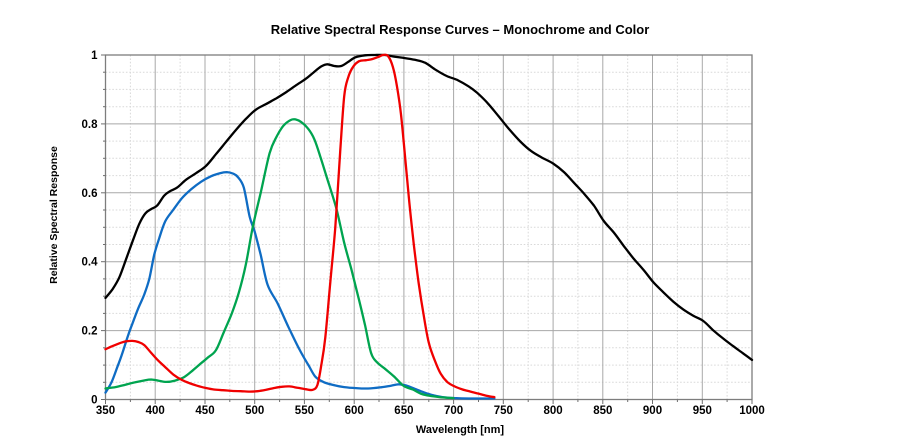 The image size is (920, 448). I want to click on y-tick-label: 0, so click(94, 401).